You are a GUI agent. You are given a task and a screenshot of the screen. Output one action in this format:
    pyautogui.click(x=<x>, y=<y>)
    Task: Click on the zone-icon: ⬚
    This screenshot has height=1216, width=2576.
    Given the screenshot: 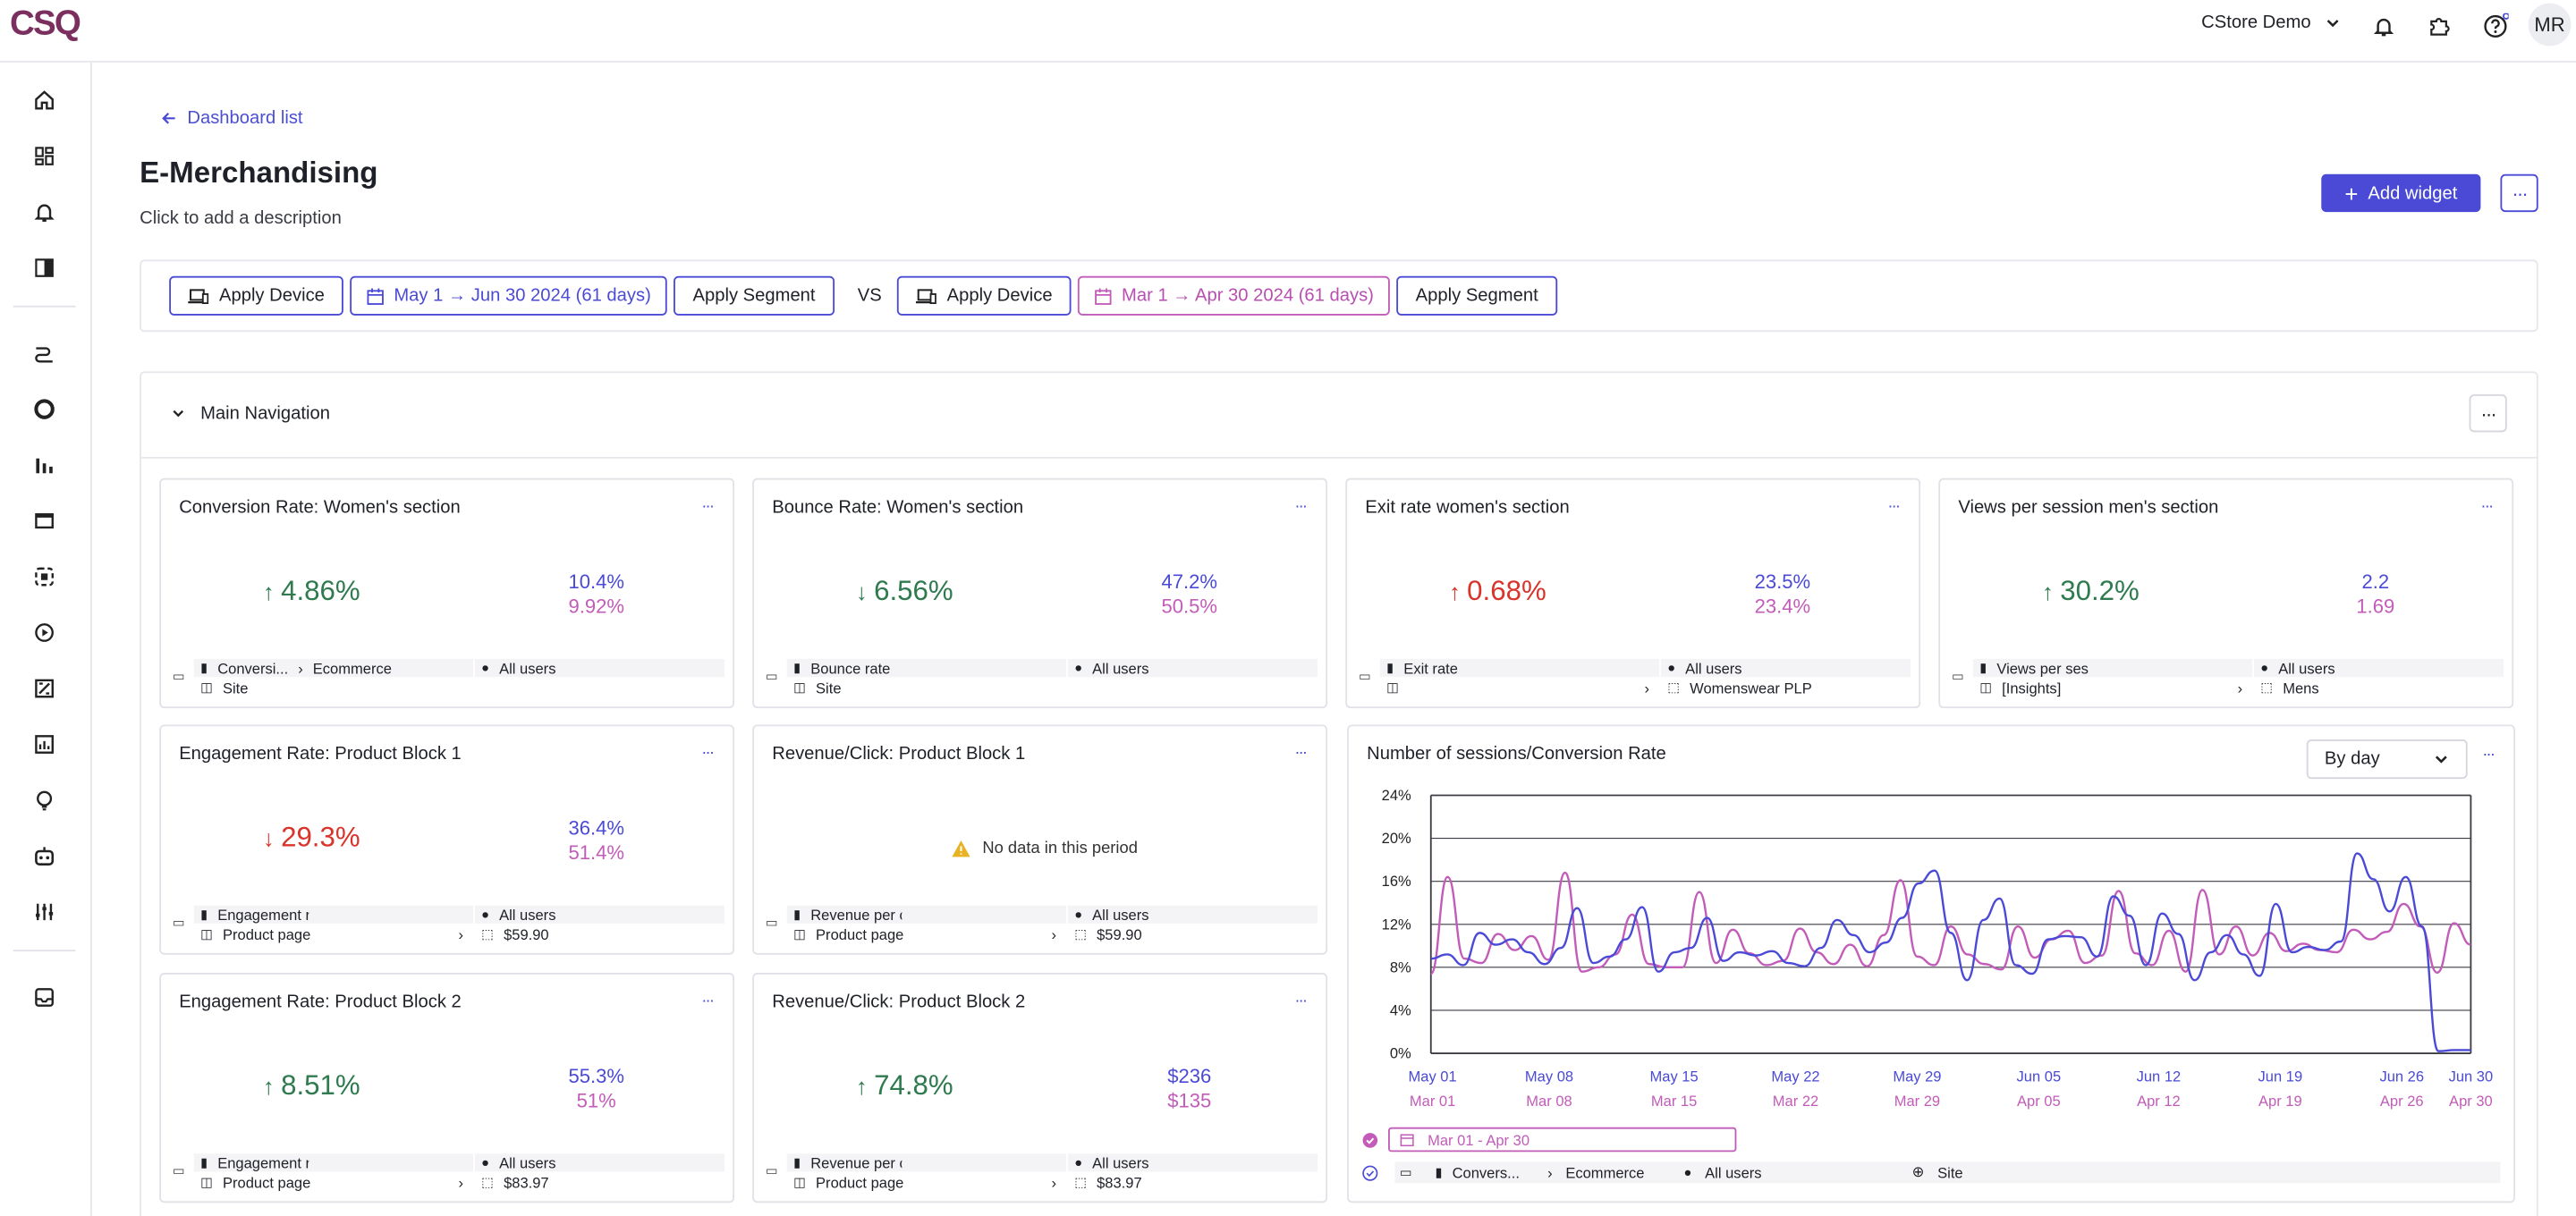 What is the action you would take?
    pyautogui.click(x=2267, y=688)
    